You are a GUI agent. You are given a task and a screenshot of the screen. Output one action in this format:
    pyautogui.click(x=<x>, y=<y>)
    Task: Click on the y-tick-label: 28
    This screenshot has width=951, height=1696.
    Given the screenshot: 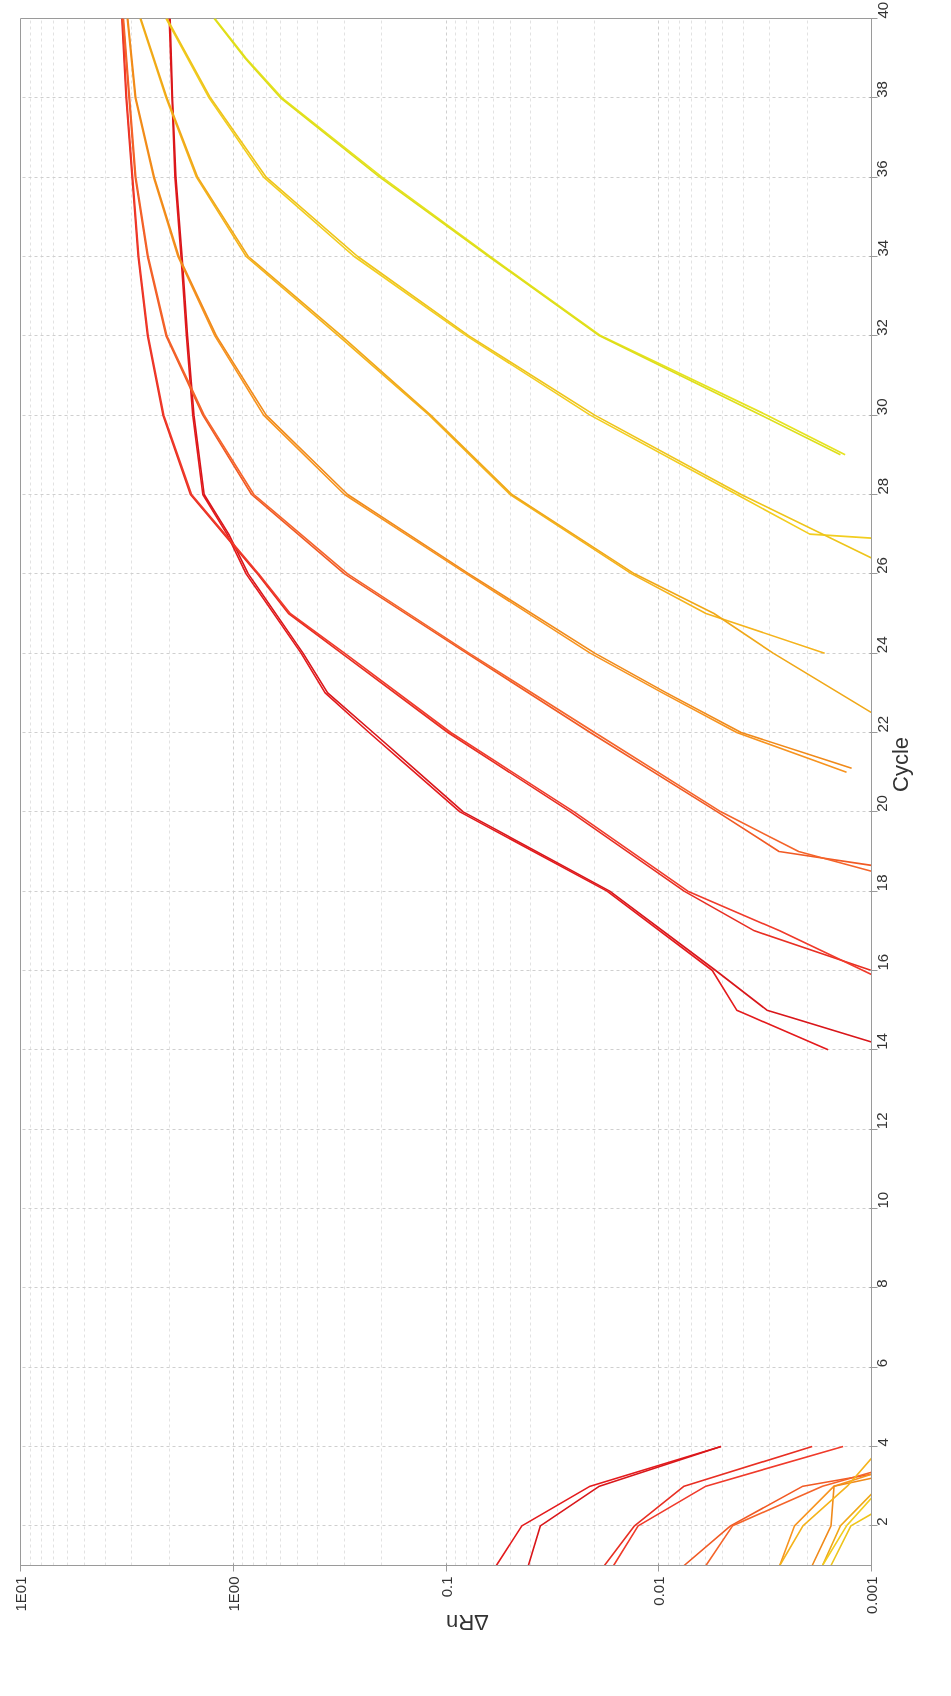 What is the action you would take?
    pyautogui.click(x=882, y=486)
    